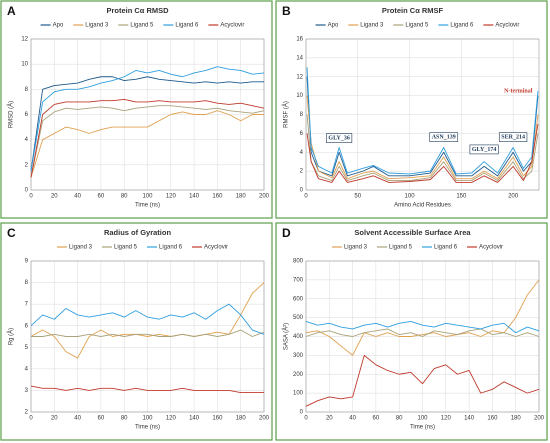 The width and height of the screenshot is (550, 443). What do you see at coordinates (516, 419) in the screenshot?
I see `x-tick-label: 180` at bounding box center [516, 419].